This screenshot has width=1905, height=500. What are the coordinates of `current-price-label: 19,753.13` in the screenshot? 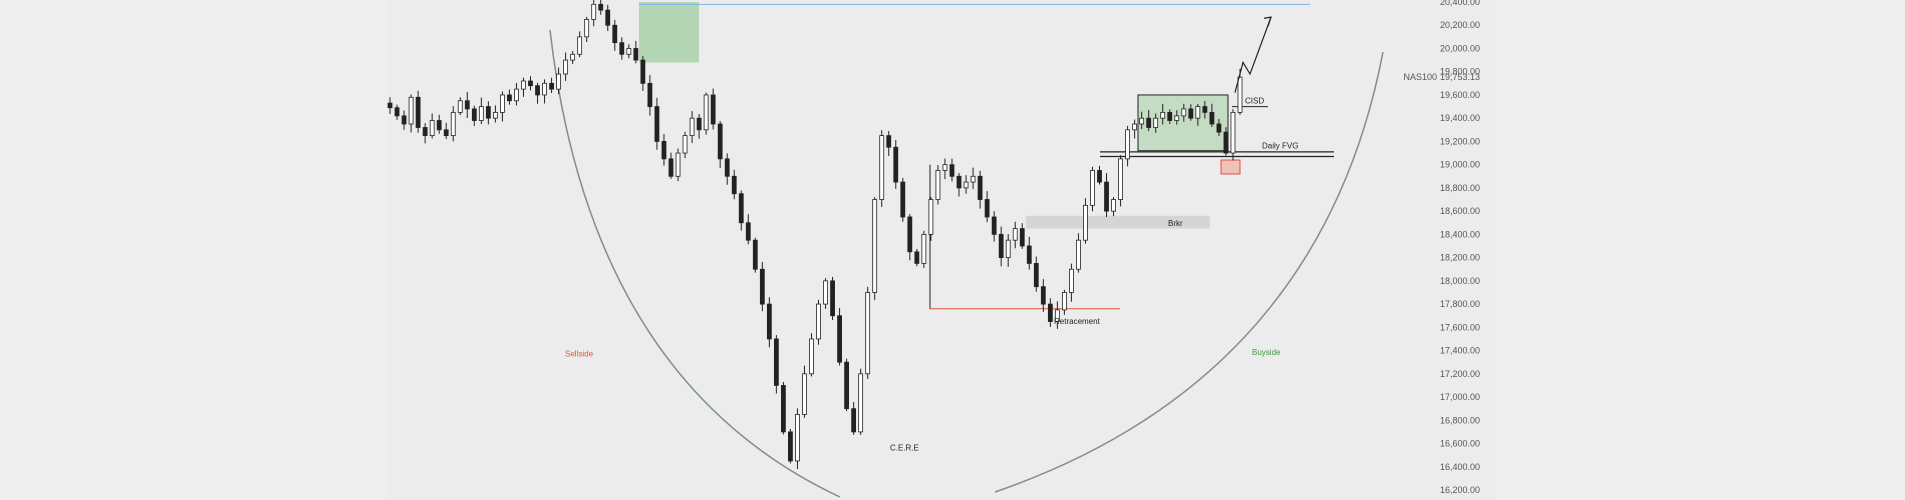 It's located at (1460, 77).